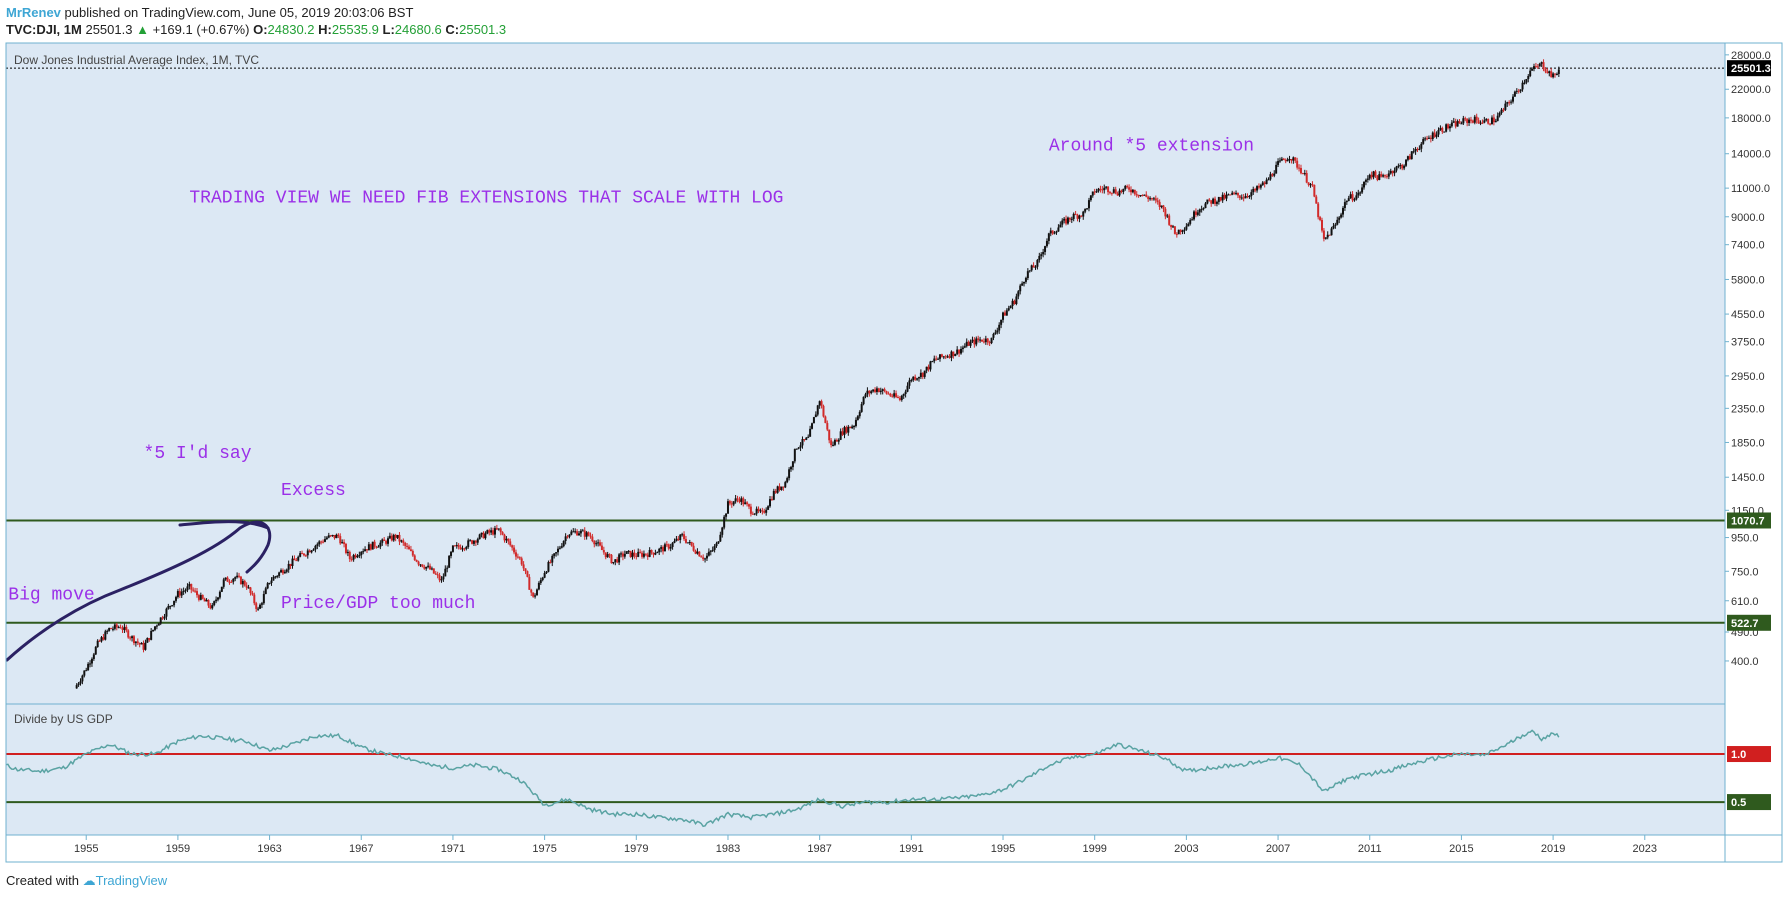 The width and height of the screenshot is (1788, 899). What do you see at coordinates (33, 12) in the screenshot?
I see `author-link: MrRenev` at bounding box center [33, 12].